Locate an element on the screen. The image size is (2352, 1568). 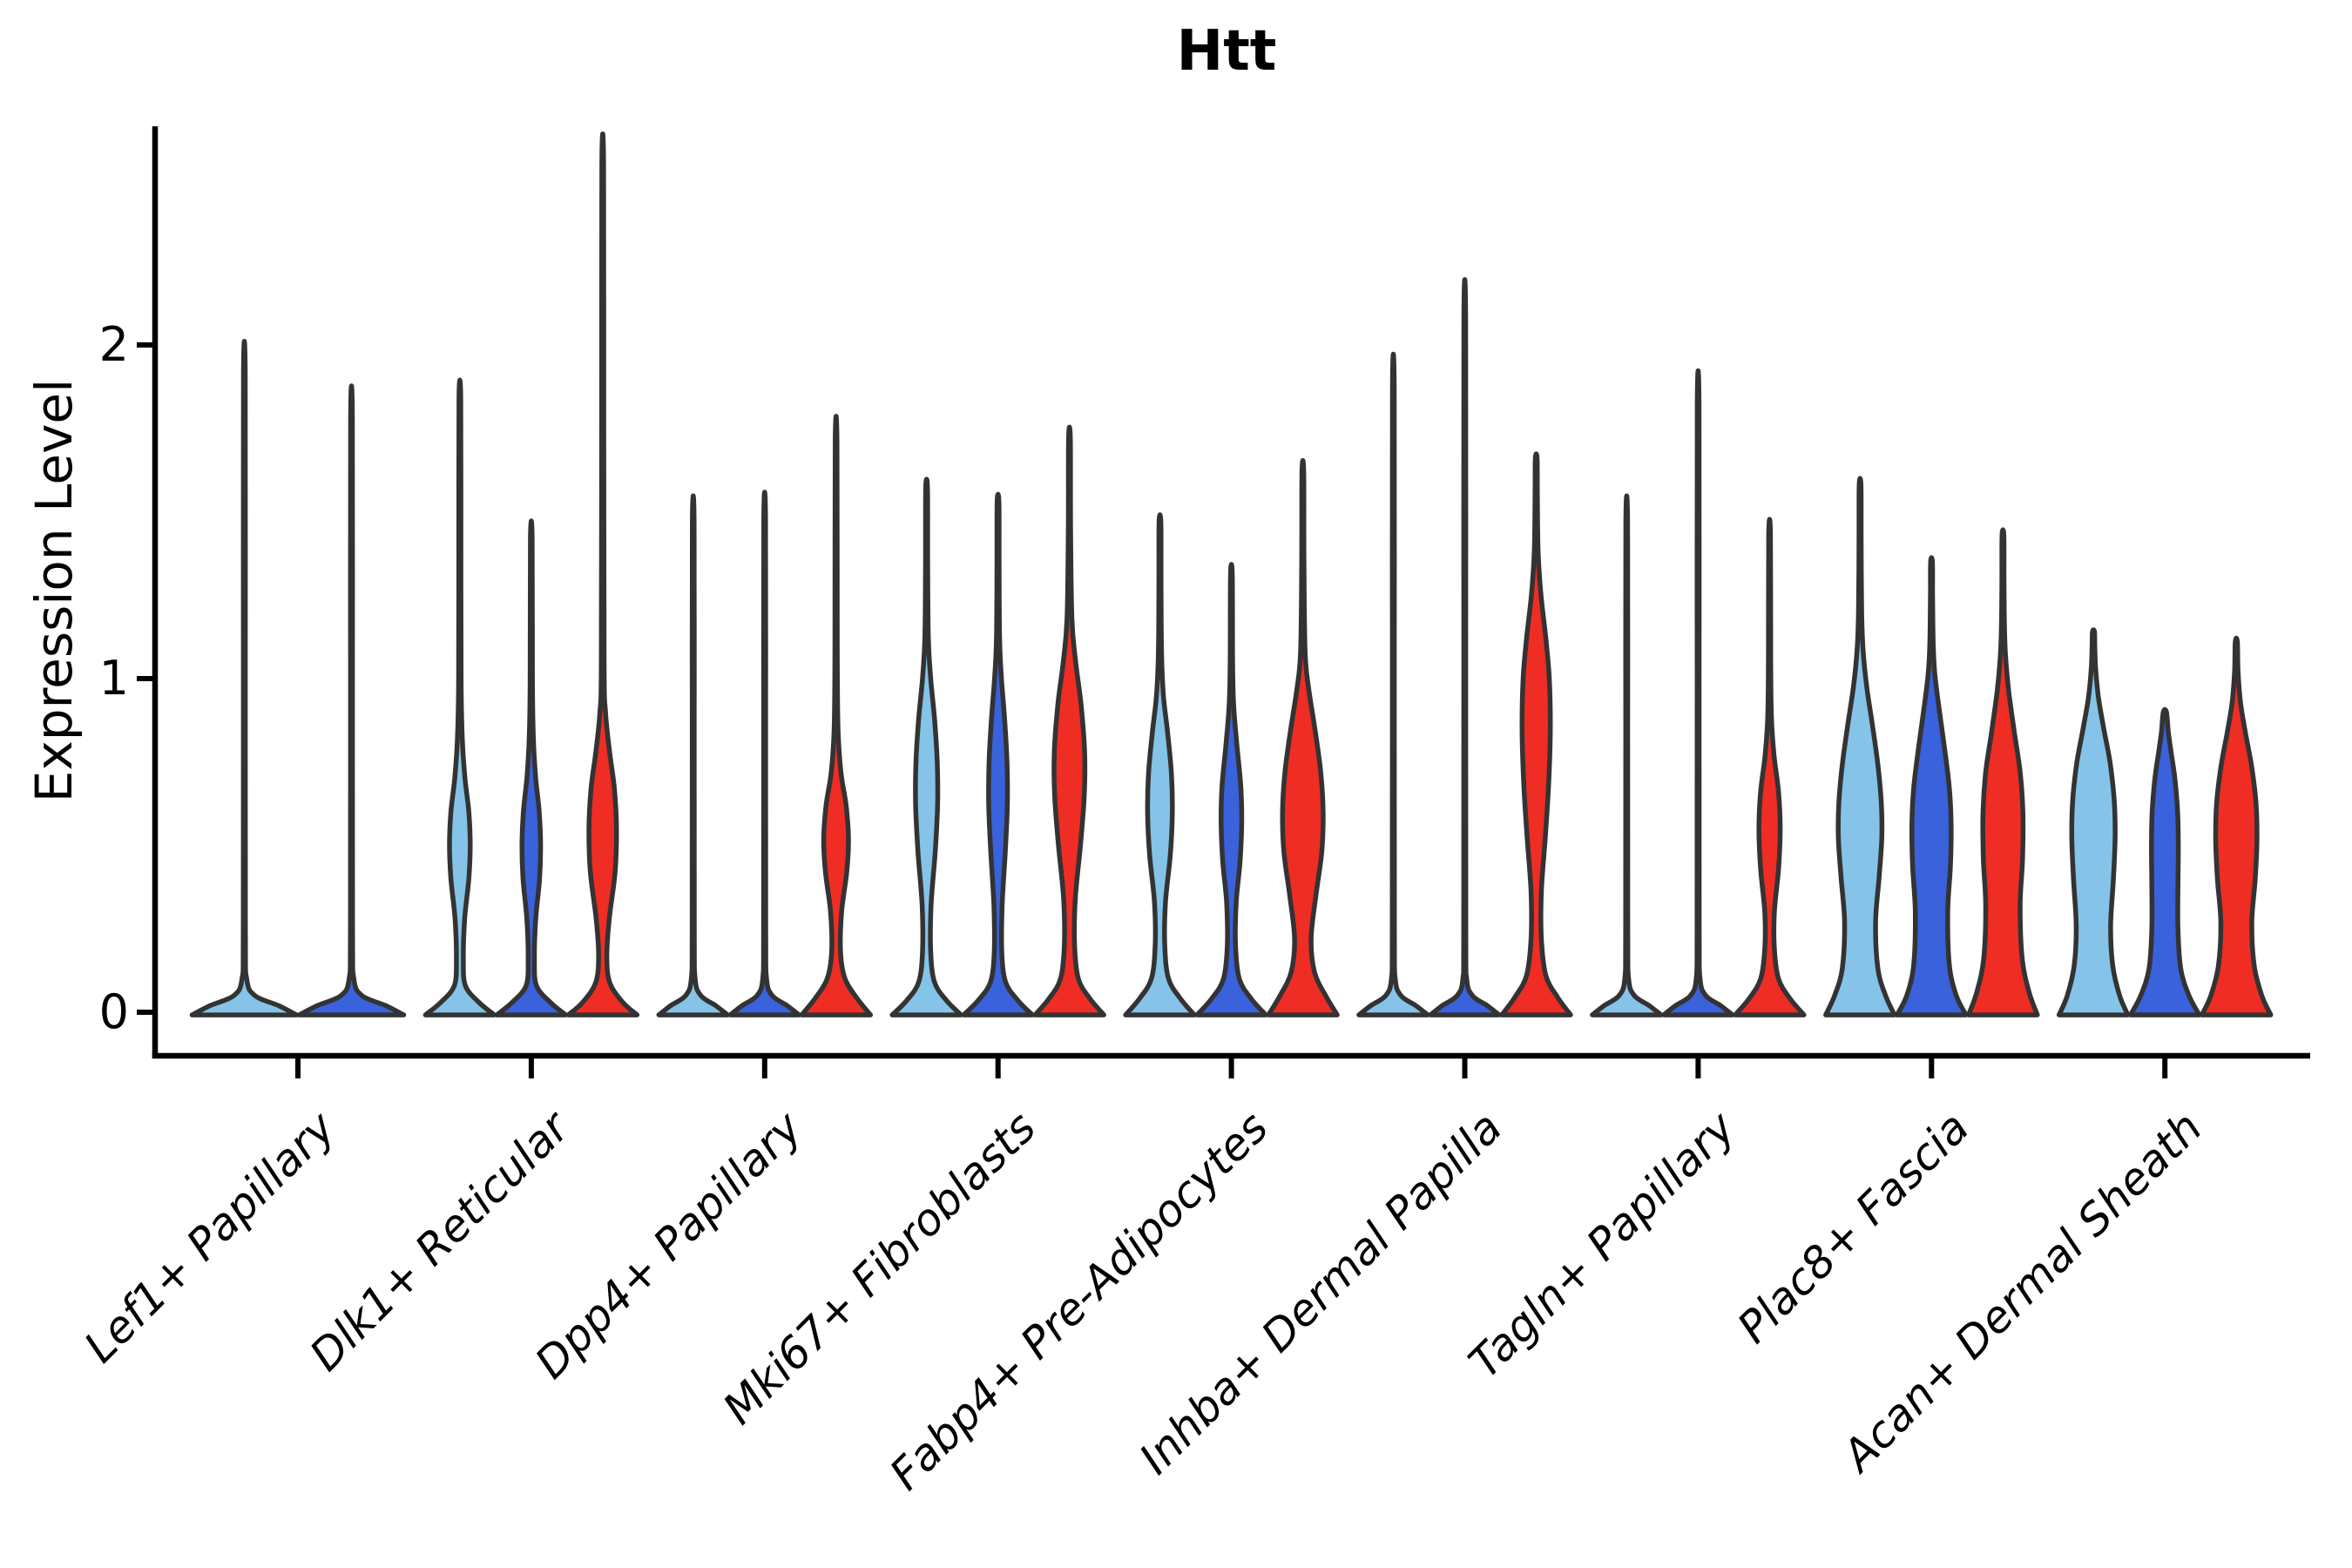
violin-7-blue is located at coordinates (1932, 786).